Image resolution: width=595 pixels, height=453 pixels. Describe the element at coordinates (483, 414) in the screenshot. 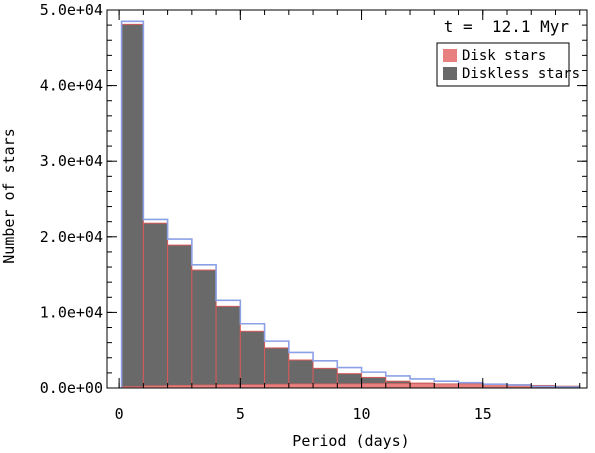

I see `x-tick-label: 15` at that location.